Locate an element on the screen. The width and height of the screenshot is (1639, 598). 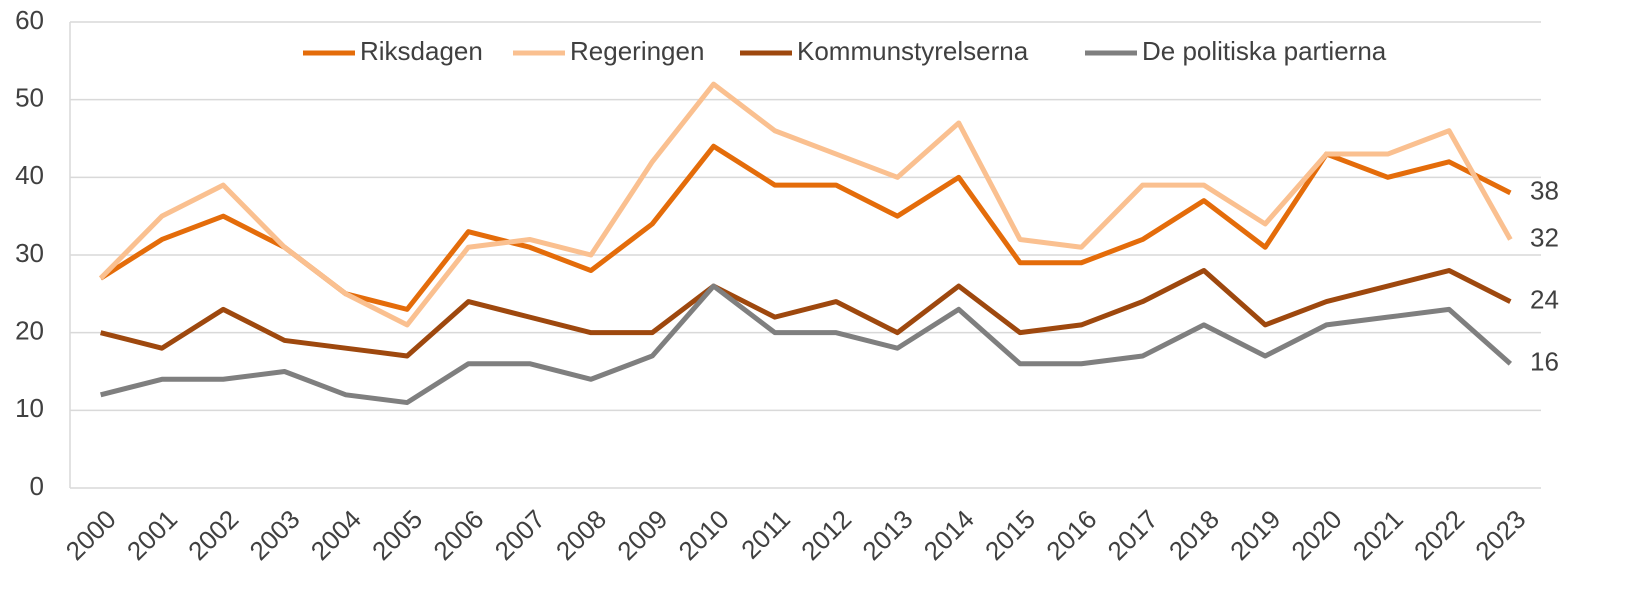
x-tick-label: 2007 is located at coordinates (520, 535).